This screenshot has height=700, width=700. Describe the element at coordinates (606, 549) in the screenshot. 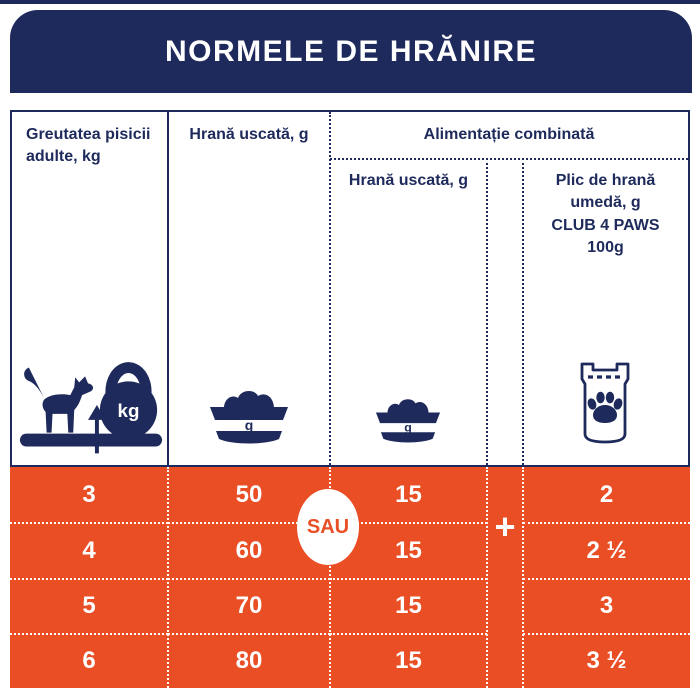

I see `wet-value: 2 ½` at that location.